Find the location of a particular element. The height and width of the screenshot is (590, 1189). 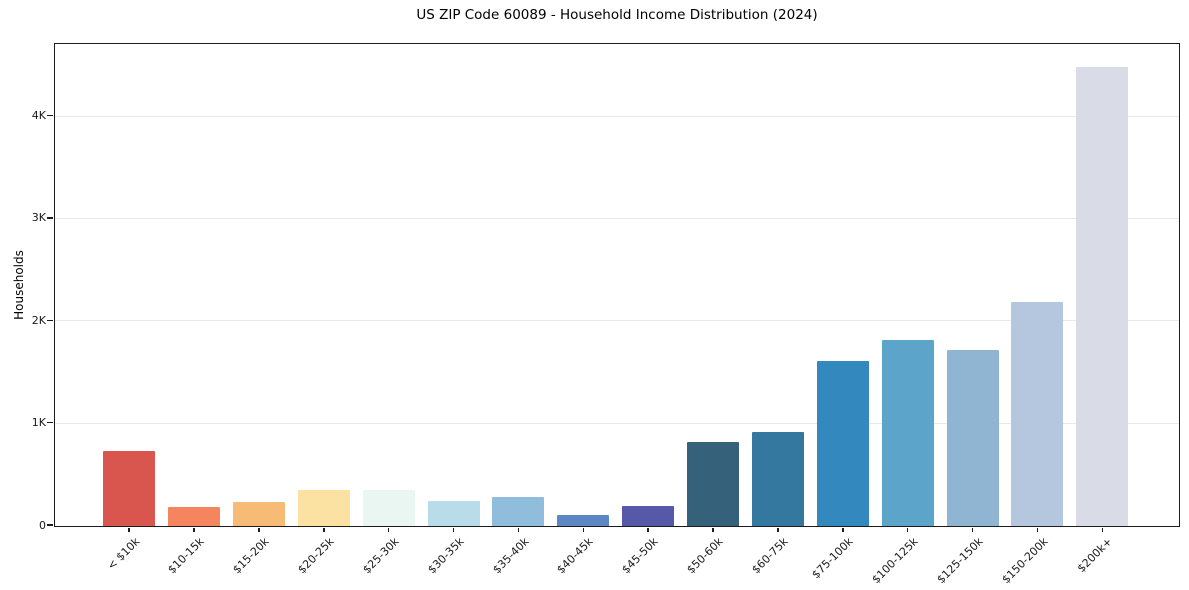

y-axis-label: Households is located at coordinates (19, 285).